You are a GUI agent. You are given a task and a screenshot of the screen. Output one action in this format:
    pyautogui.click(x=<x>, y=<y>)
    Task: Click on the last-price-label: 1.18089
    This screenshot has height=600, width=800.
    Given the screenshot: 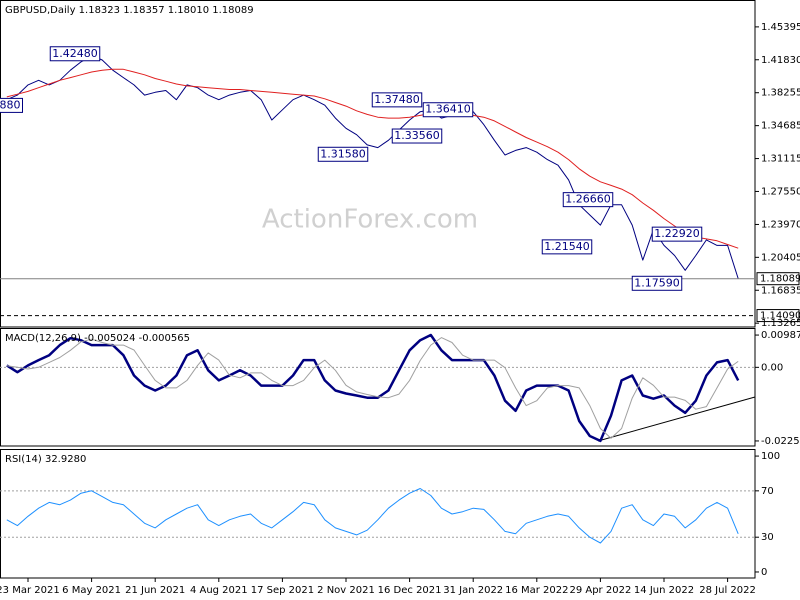 What is the action you would take?
    pyautogui.click(x=780, y=279)
    